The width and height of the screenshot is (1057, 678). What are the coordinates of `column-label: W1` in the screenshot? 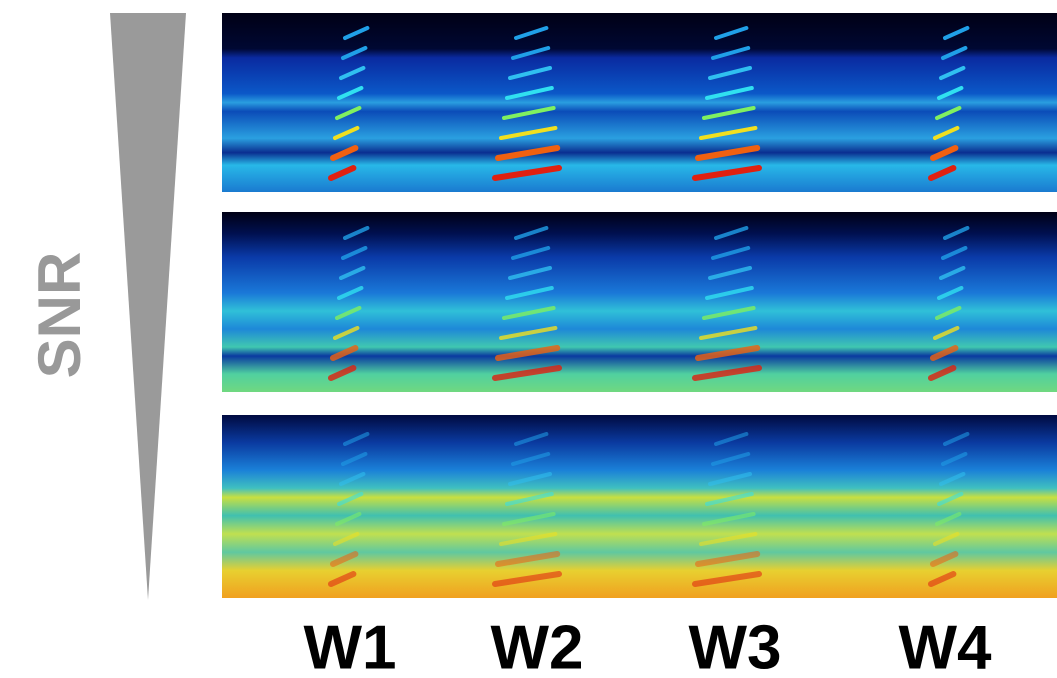 It's located at (350, 645).